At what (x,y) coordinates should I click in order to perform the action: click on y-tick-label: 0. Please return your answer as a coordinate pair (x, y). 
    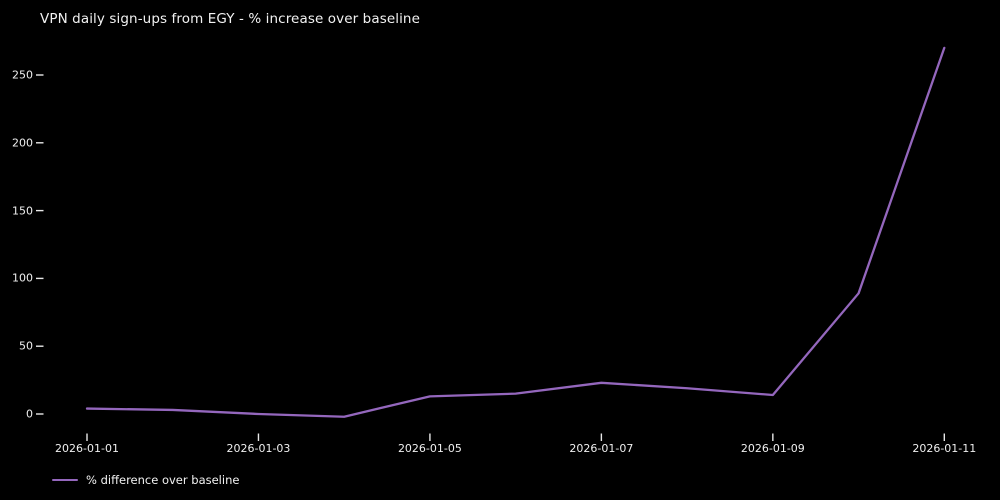
    Looking at the image, I should click on (29, 414).